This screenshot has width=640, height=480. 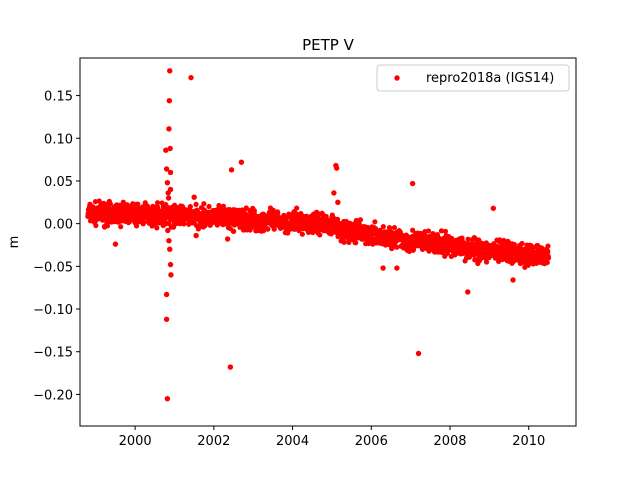 I want to click on chart-title: PETP V, so click(x=328, y=45).